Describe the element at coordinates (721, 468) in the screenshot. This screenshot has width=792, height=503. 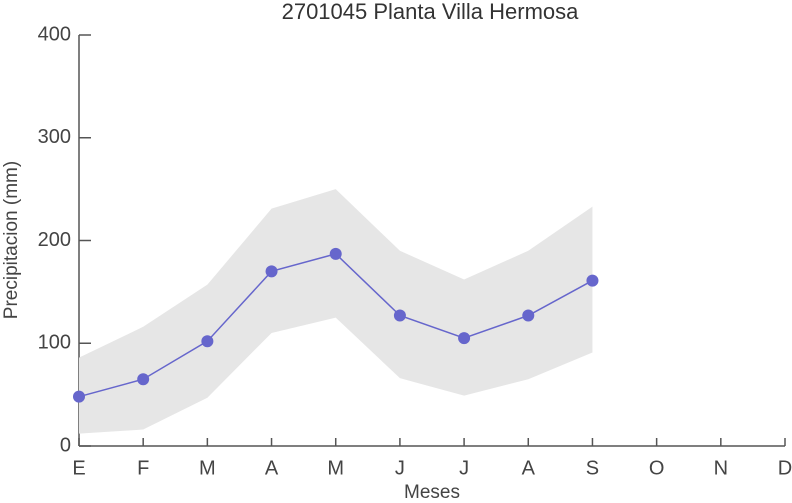
I see `x-tick-label: N` at that location.